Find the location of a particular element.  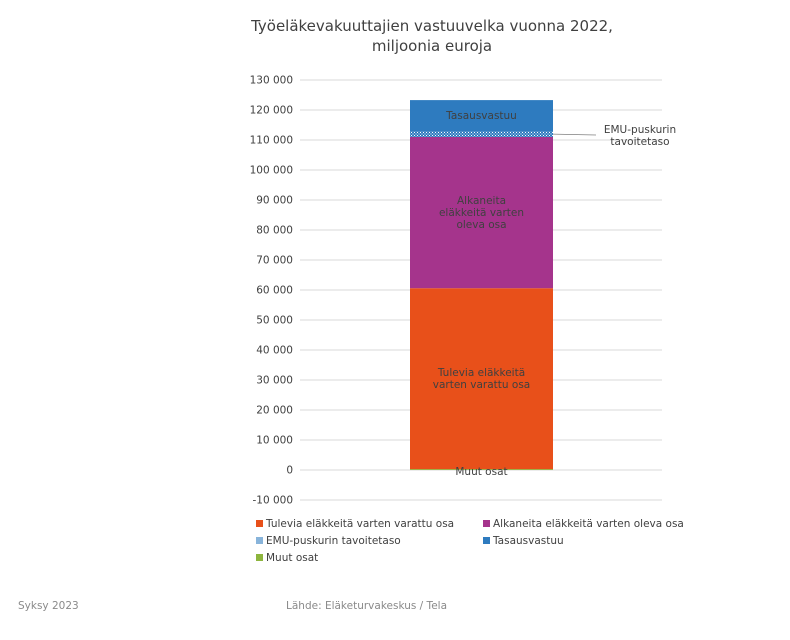

y-tick-label: 110 000 is located at coordinates (271, 141).